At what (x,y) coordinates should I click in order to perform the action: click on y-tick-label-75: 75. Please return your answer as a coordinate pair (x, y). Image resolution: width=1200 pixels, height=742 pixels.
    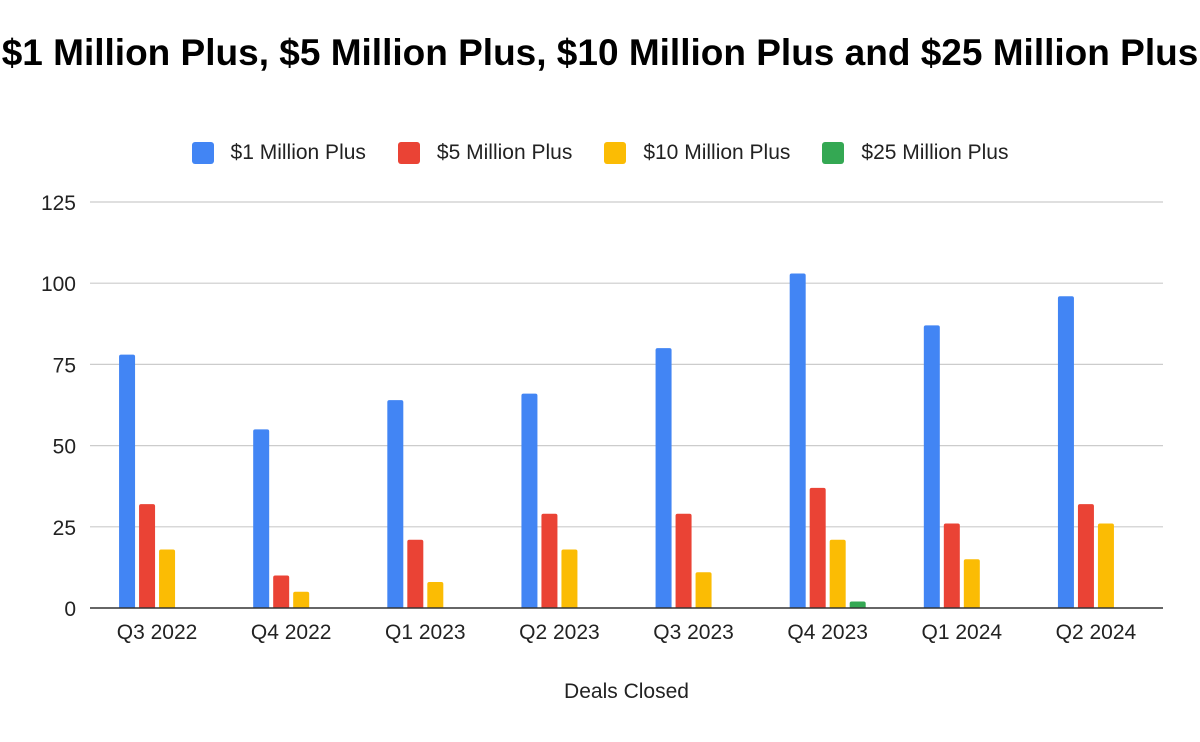
    Looking at the image, I should click on (64, 365).